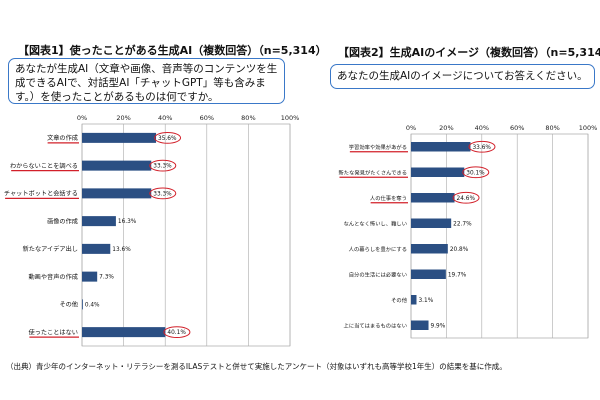  What do you see at coordinates (62, 221) in the screenshot?
I see `category-label: 画像の作成` at bounding box center [62, 221].